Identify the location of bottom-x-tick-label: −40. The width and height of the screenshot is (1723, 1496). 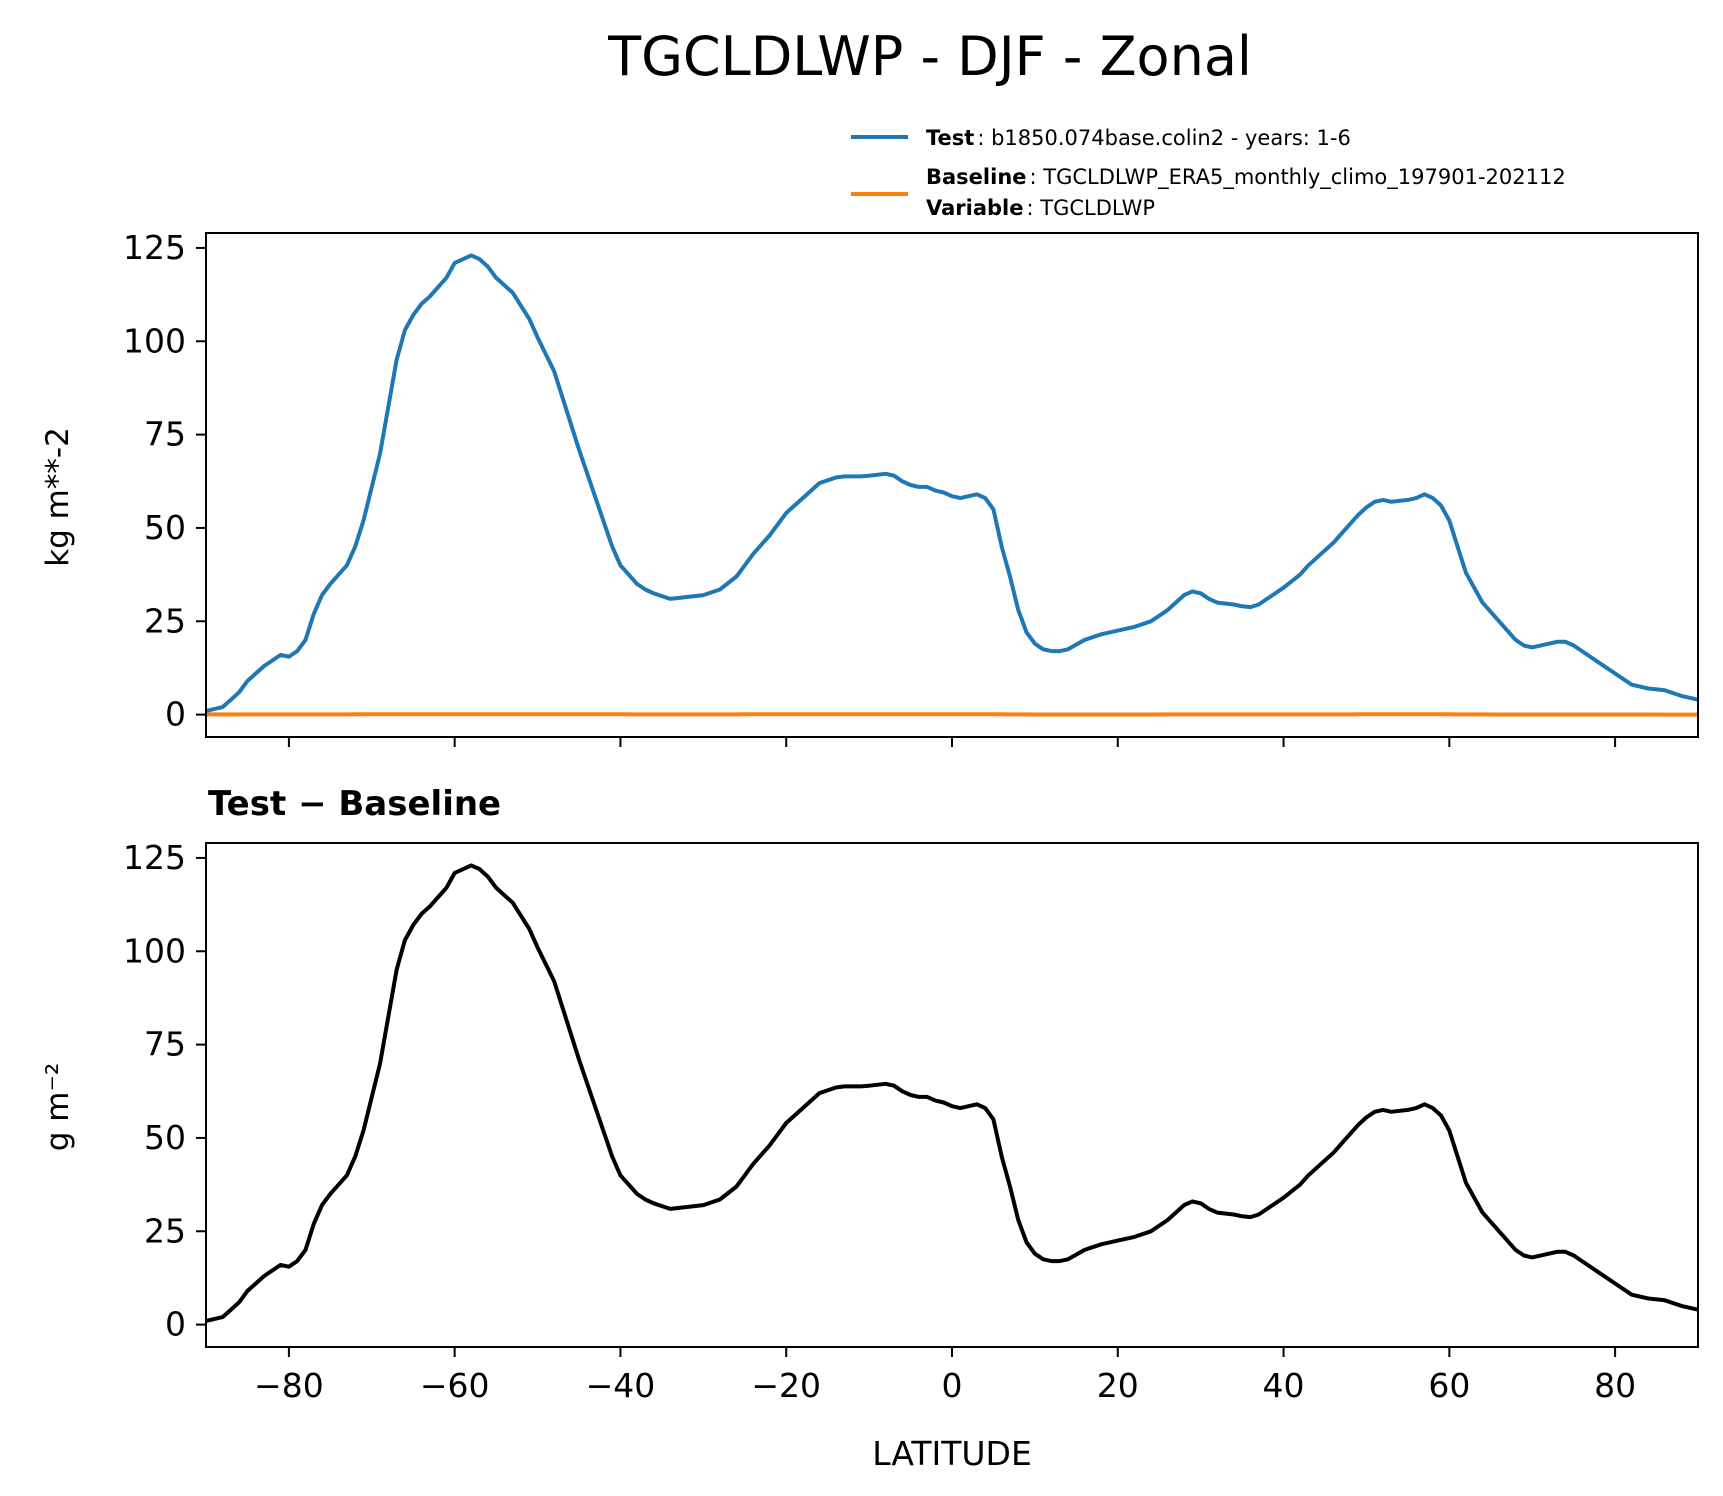
(621, 1385).